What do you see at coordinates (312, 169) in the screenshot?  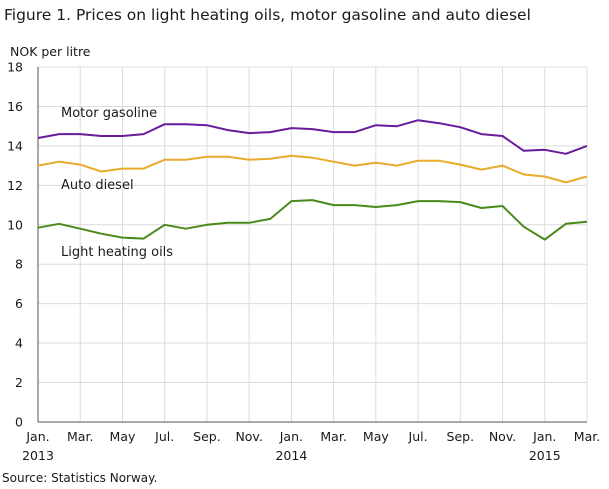 I see `series-line-auto-diesel` at bounding box center [312, 169].